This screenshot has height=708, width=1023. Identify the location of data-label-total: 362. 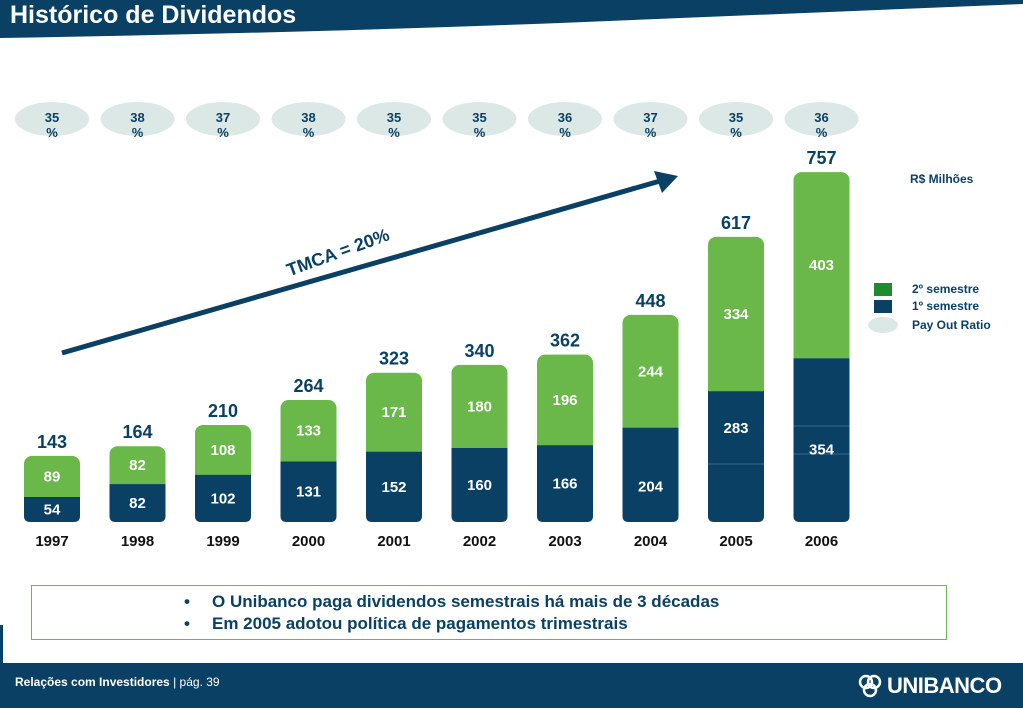
(565, 341).